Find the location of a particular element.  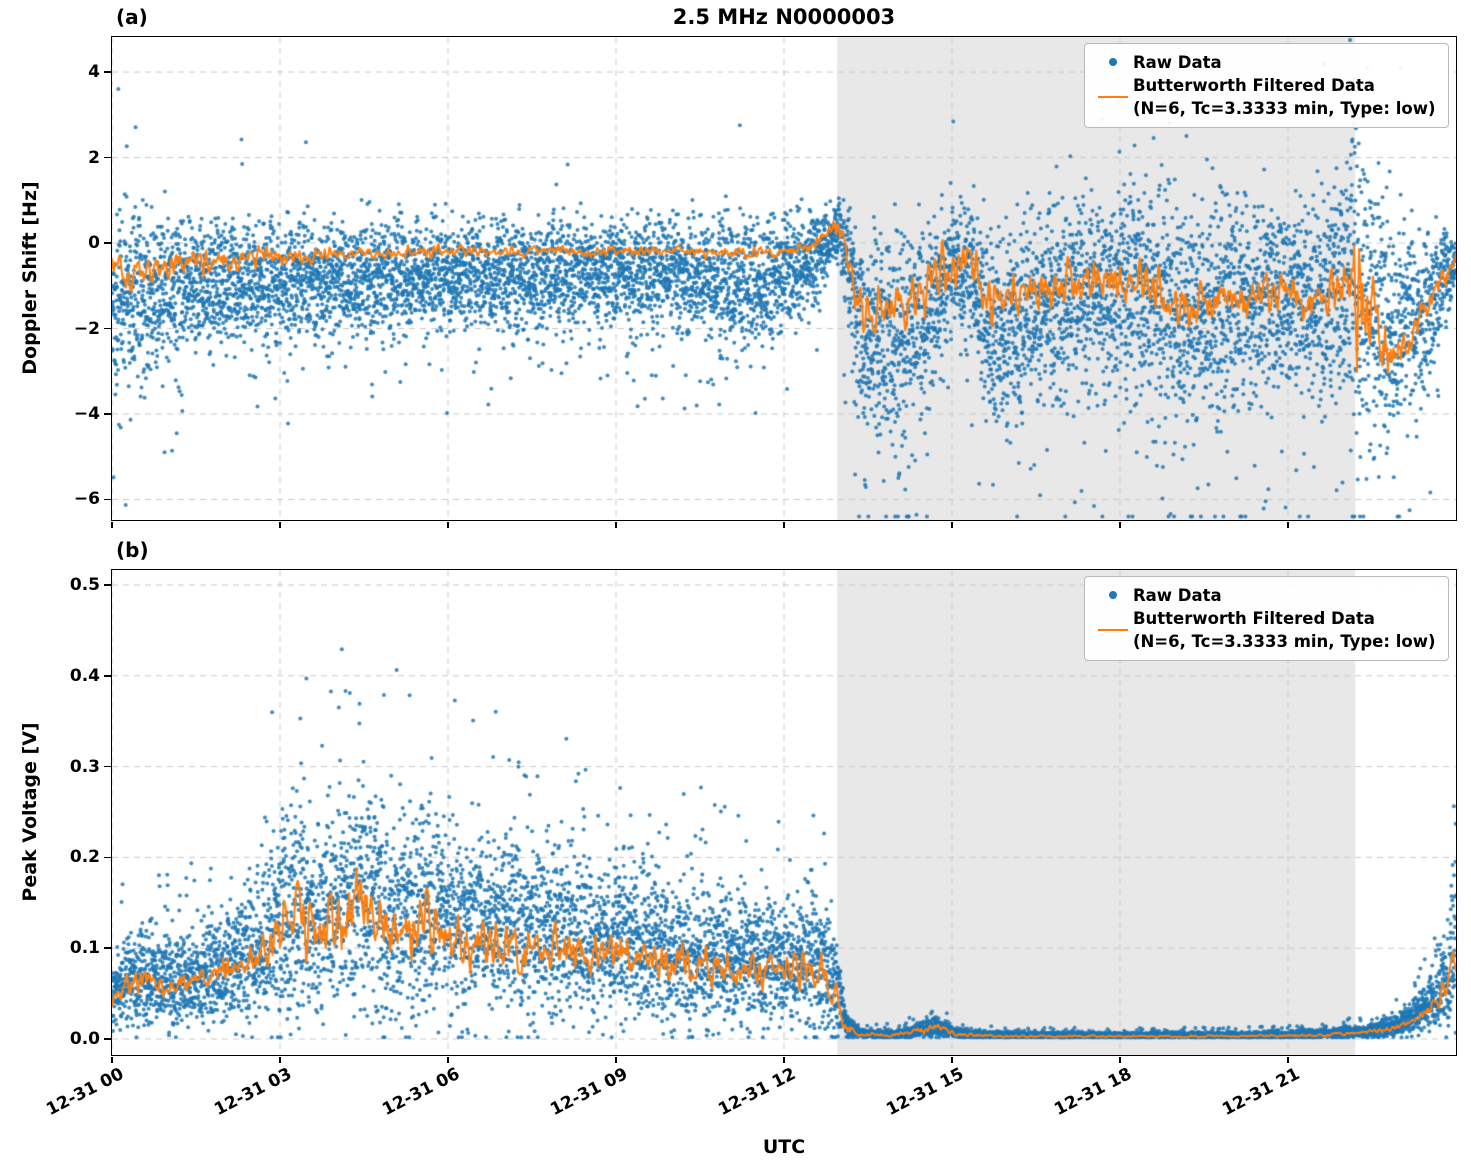

y-tick-label: −2 is located at coordinates (86, 328).